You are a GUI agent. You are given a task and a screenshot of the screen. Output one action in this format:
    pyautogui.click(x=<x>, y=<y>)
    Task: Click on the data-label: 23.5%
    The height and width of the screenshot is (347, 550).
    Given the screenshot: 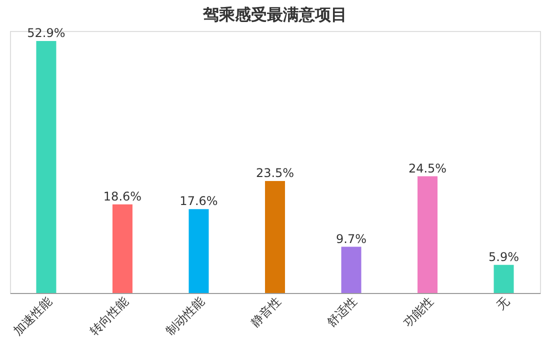 What is the action you would take?
    pyautogui.click(x=275, y=173)
    